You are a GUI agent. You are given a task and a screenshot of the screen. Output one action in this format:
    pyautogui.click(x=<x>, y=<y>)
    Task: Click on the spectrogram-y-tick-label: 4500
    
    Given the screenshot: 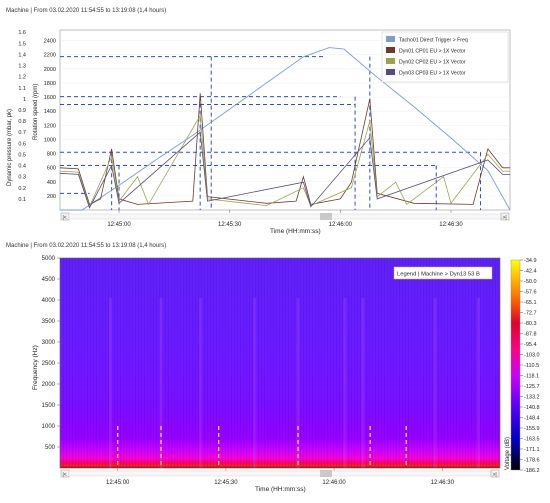 What is the action you would take?
    pyautogui.click(x=49, y=280)
    